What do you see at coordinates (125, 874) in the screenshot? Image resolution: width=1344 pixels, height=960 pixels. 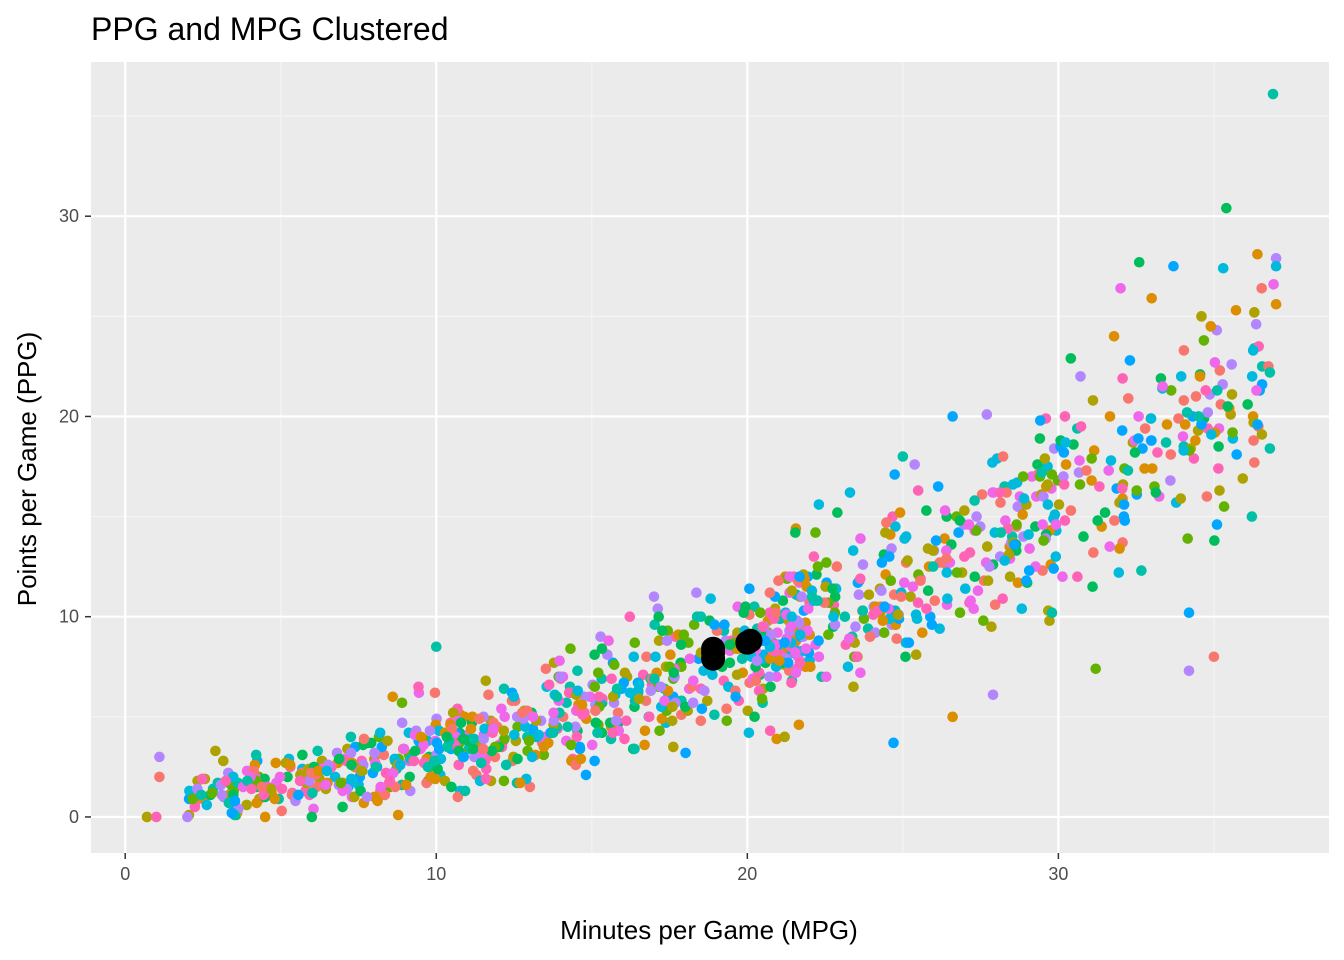 I see `x-tick-label: 0` at bounding box center [125, 874].